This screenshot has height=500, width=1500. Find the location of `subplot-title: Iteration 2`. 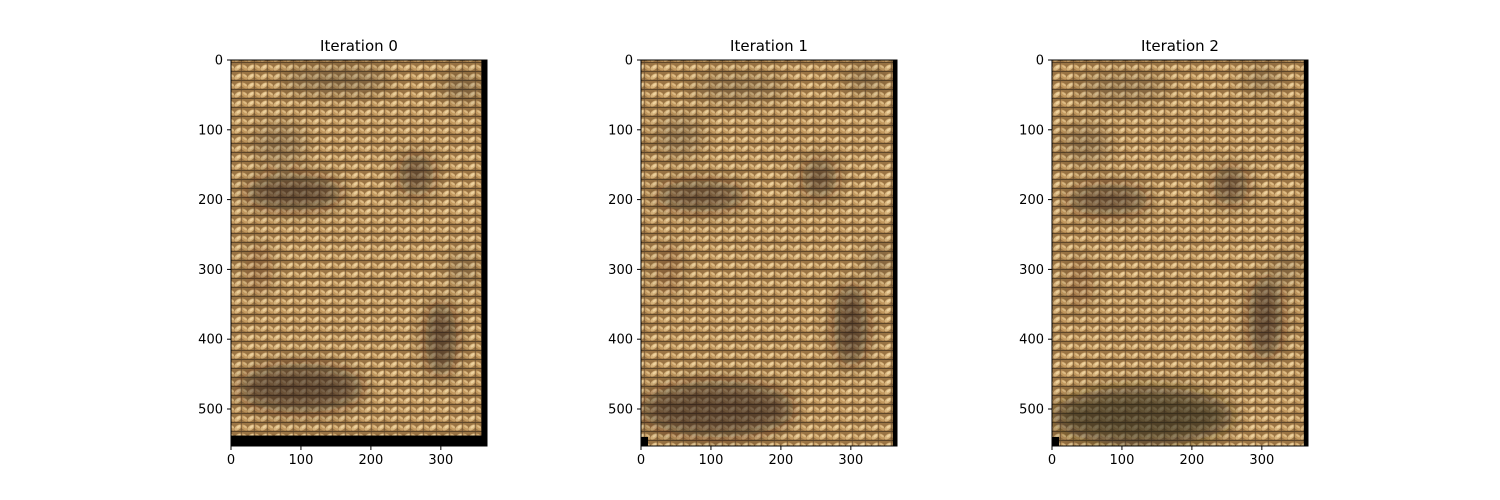

subplot-title: Iteration 2 is located at coordinates (1180, 46).